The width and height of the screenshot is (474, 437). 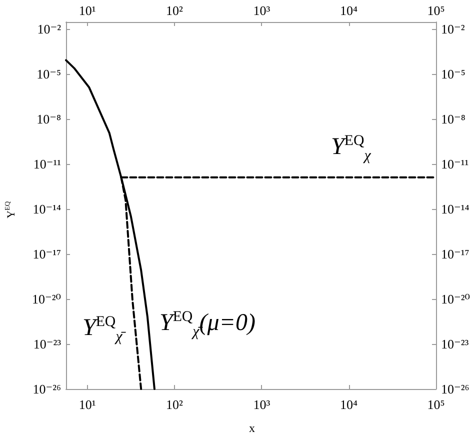 What do you see at coordinates (49, 29) in the screenshot?
I see `text: 10⁻²` at bounding box center [49, 29].